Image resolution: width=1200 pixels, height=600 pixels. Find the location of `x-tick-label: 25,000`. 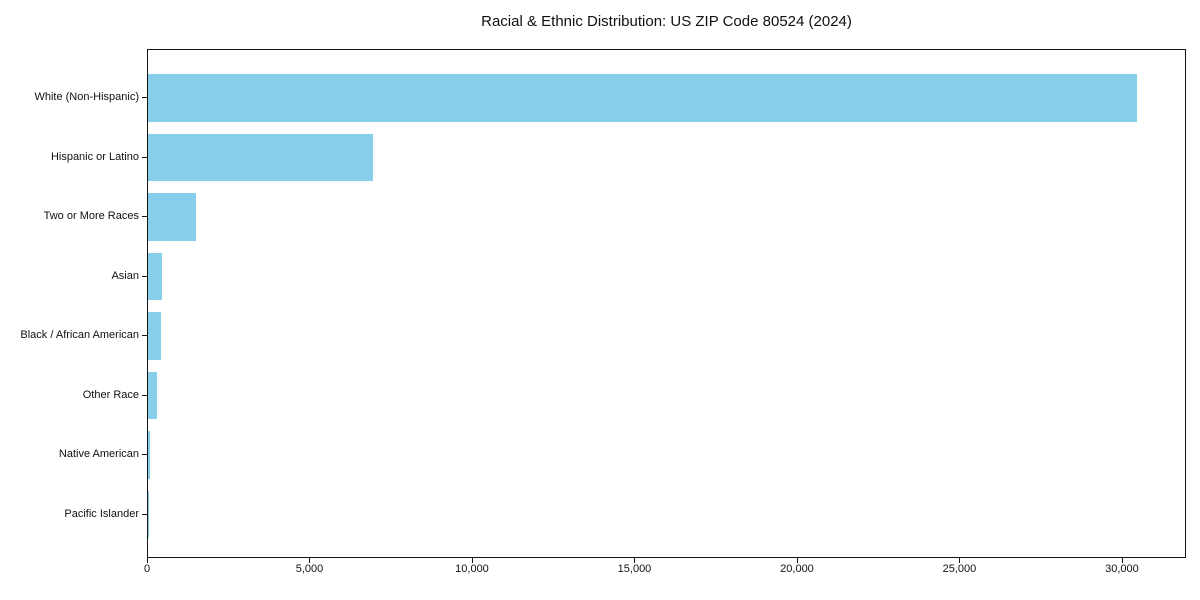

x-tick-label: 25,000 is located at coordinates (959, 569).